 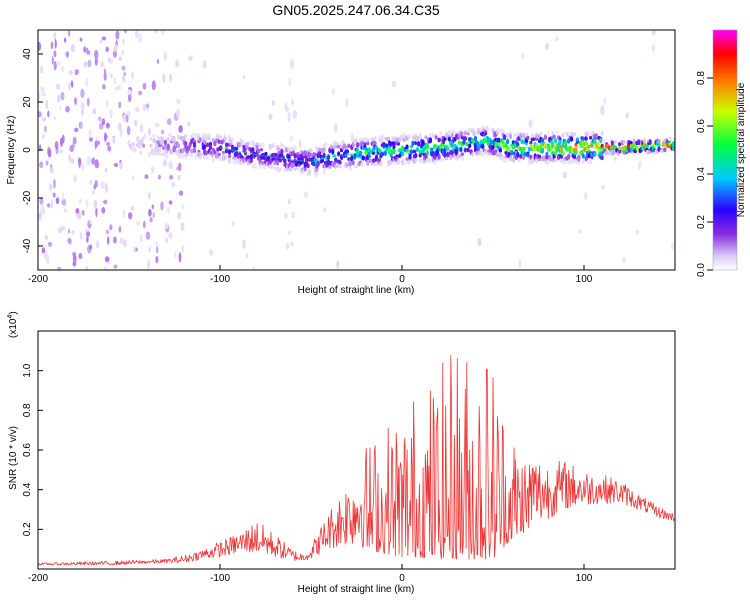 I want to click on snr-x-label: Height of straight line (km), so click(x=356, y=589).